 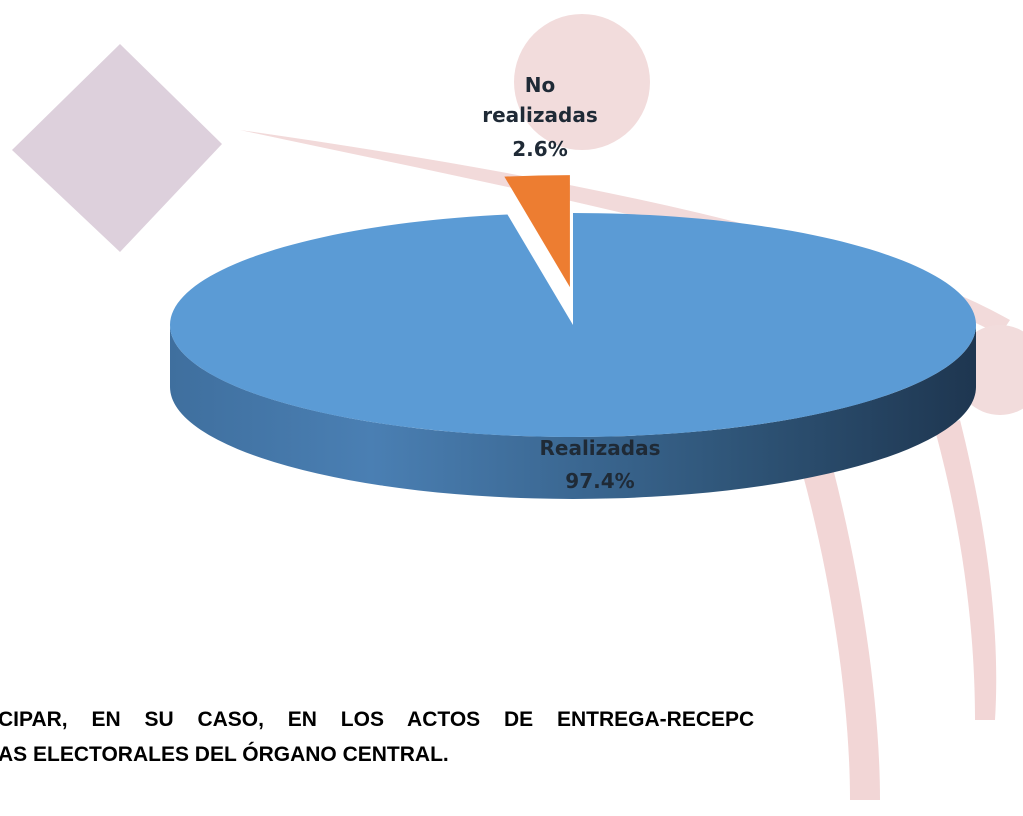 What do you see at coordinates (224, 754) in the screenshot?
I see `caption-line: AS ELECTORALES DEL ÓRGANO CENTRAL.` at bounding box center [224, 754].